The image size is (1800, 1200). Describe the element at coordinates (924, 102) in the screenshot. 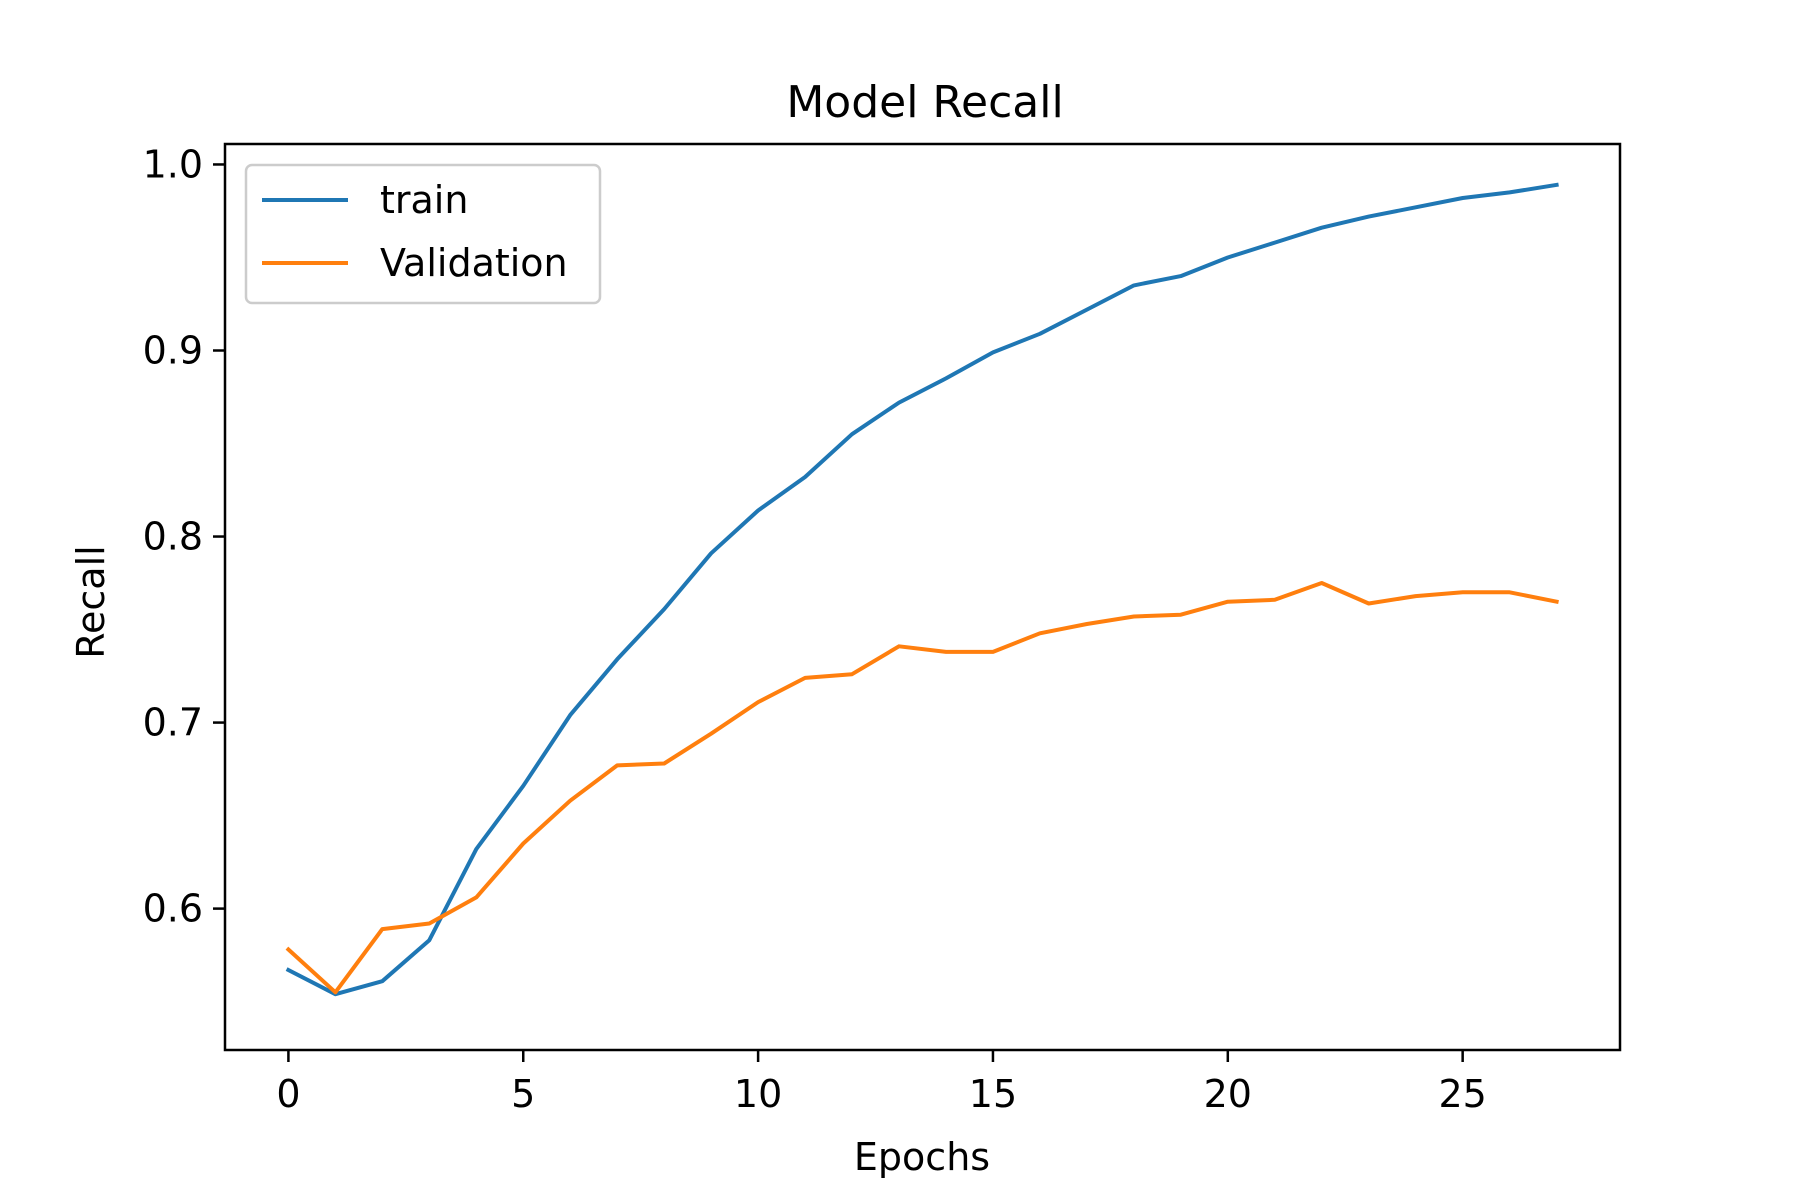

I see `chart-title: Model Recall` at that location.